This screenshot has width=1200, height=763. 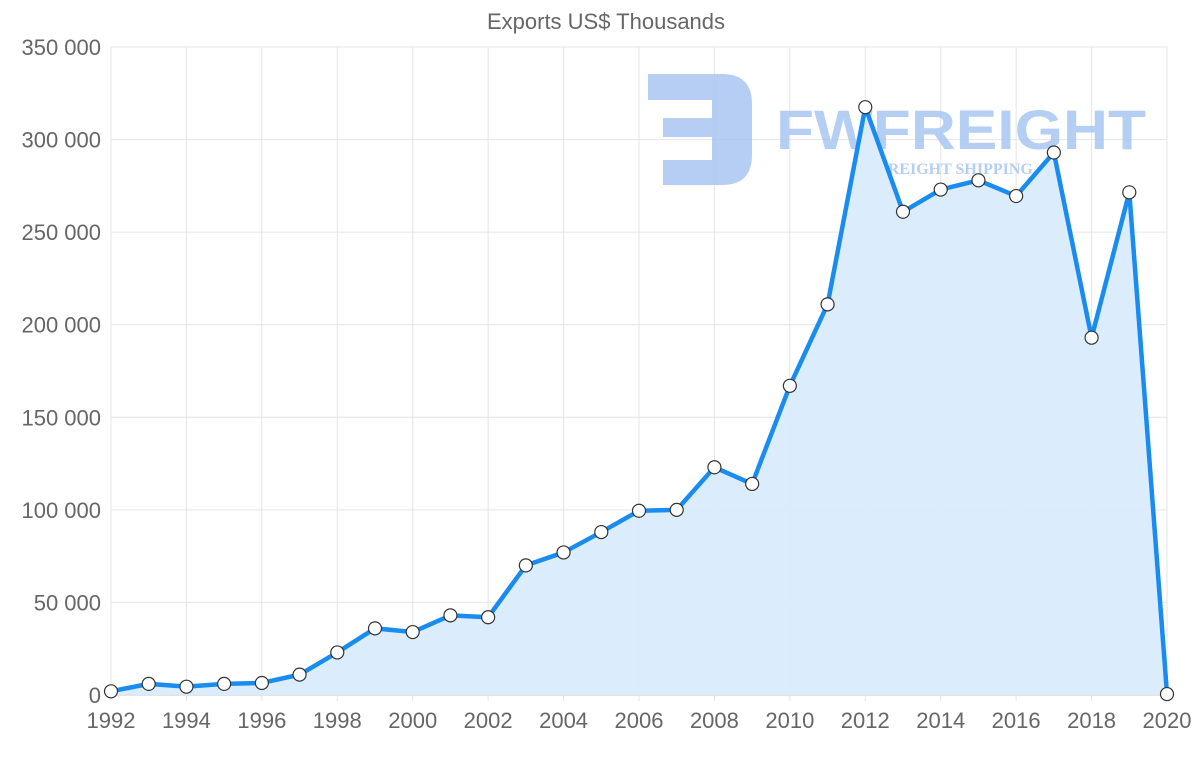 I want to click on x-tick-label: 2002, so click(x=488, y=720).